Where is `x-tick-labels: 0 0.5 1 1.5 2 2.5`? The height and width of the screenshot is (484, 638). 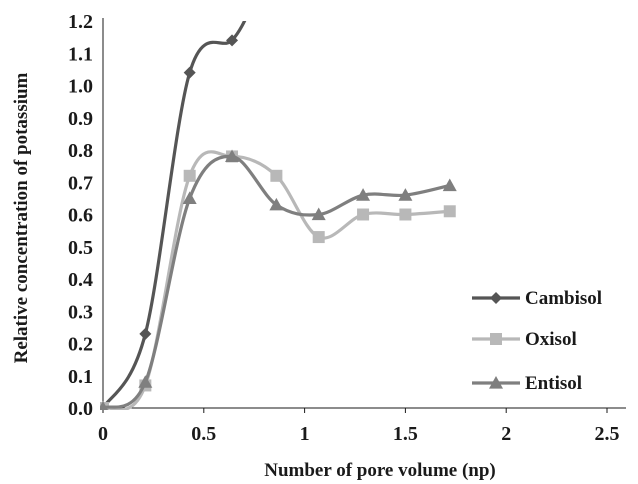
x-tick-labels: 0 0.5 1 1.5 2 2.5 is located at coordinates (359, 426).